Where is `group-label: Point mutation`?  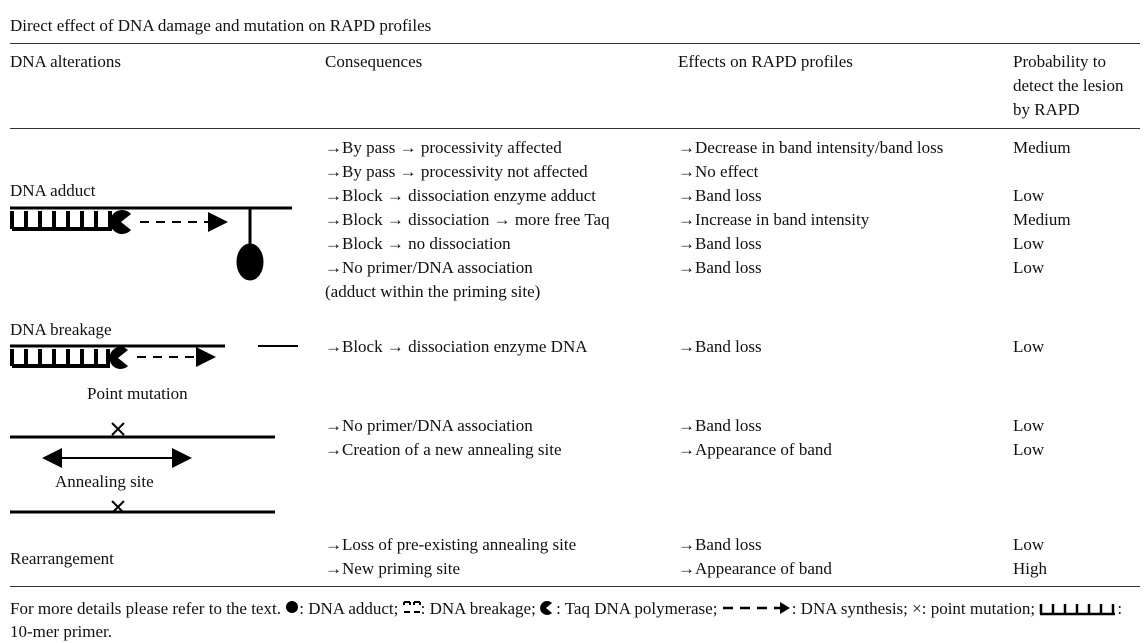 group-label: Point mutation is located at coordinates (137, 393).